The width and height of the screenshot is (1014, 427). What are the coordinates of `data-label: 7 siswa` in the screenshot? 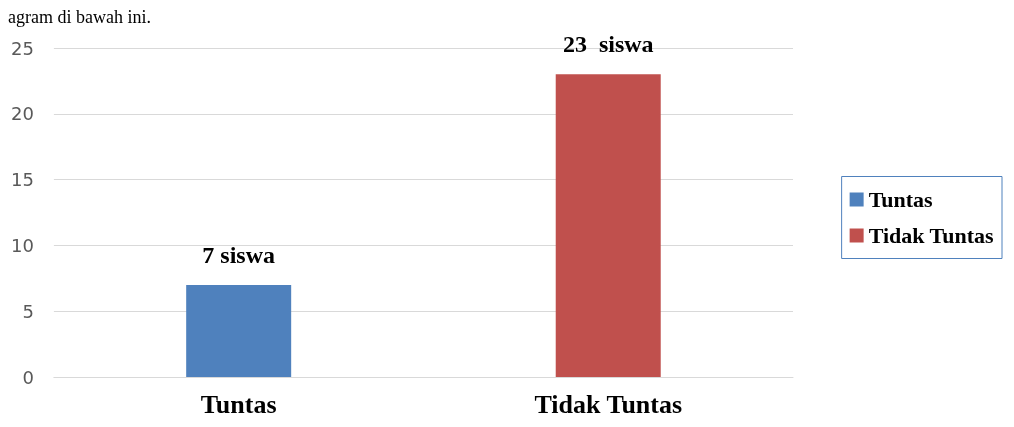 It's located at (239, 254).